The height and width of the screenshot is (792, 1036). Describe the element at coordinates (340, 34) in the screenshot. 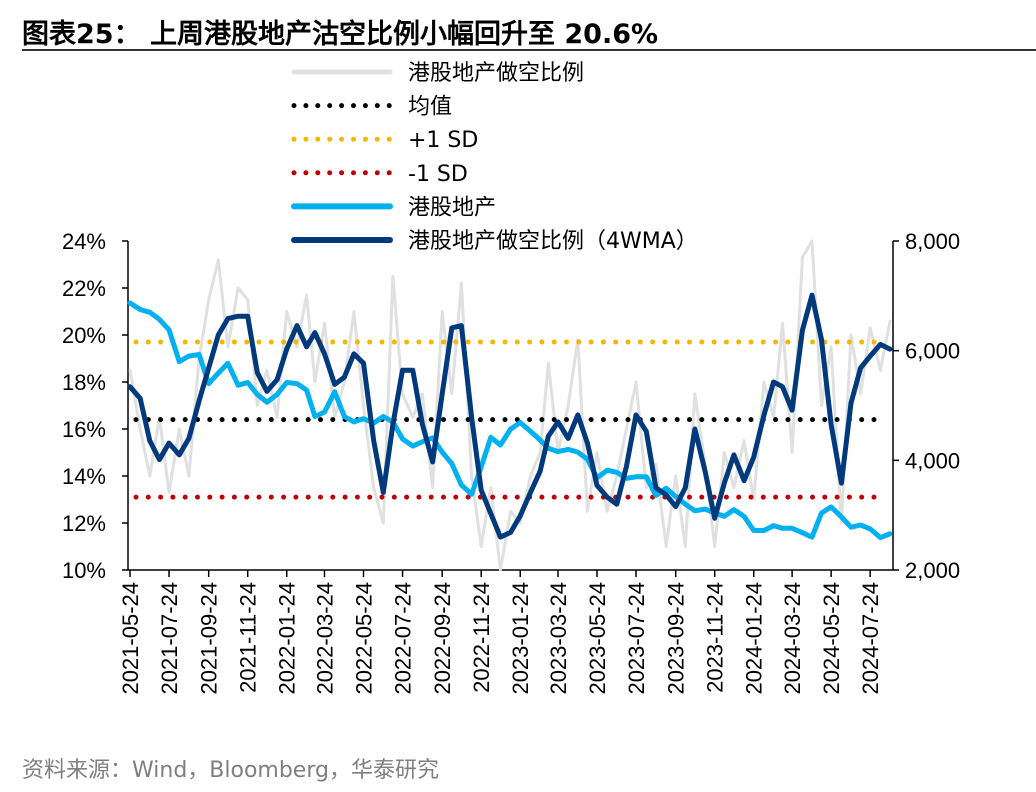

I see `chart-title: 图表25： 上周港股地产沽空比例小幅回升至 20.6%` at that location.